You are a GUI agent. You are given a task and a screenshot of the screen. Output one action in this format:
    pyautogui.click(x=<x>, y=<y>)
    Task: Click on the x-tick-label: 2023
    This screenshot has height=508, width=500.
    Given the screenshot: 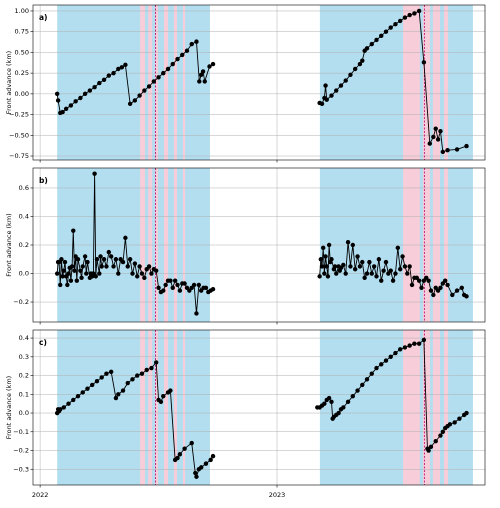 What is the action you would take?
    pyautogui.click(x=277, y=495)
    